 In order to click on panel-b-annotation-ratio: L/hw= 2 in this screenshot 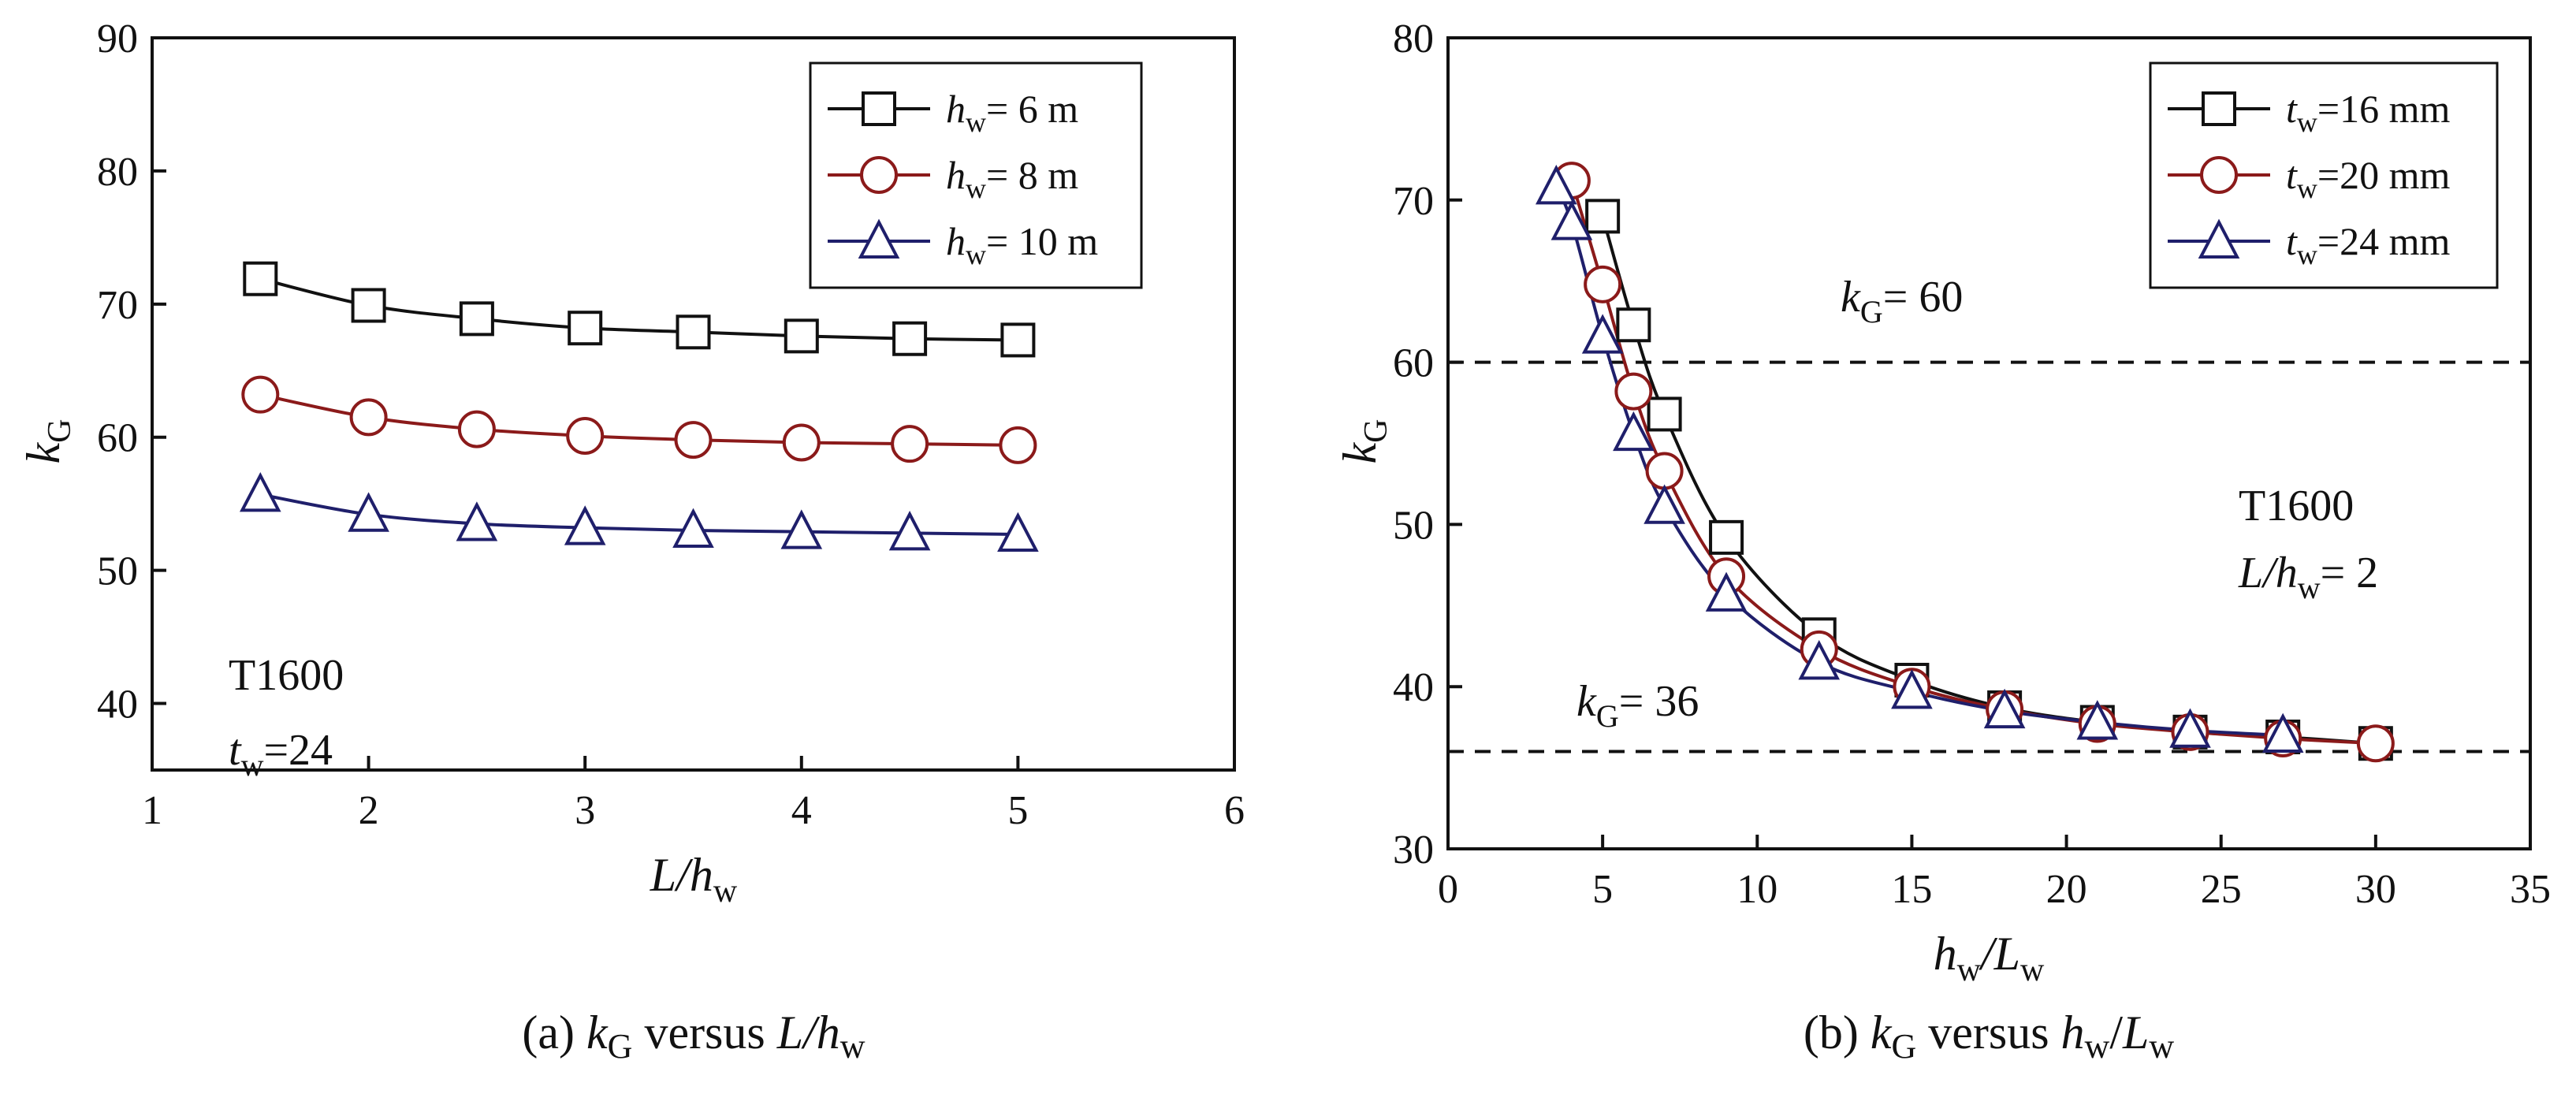, I will do `click(2308, 577)`.